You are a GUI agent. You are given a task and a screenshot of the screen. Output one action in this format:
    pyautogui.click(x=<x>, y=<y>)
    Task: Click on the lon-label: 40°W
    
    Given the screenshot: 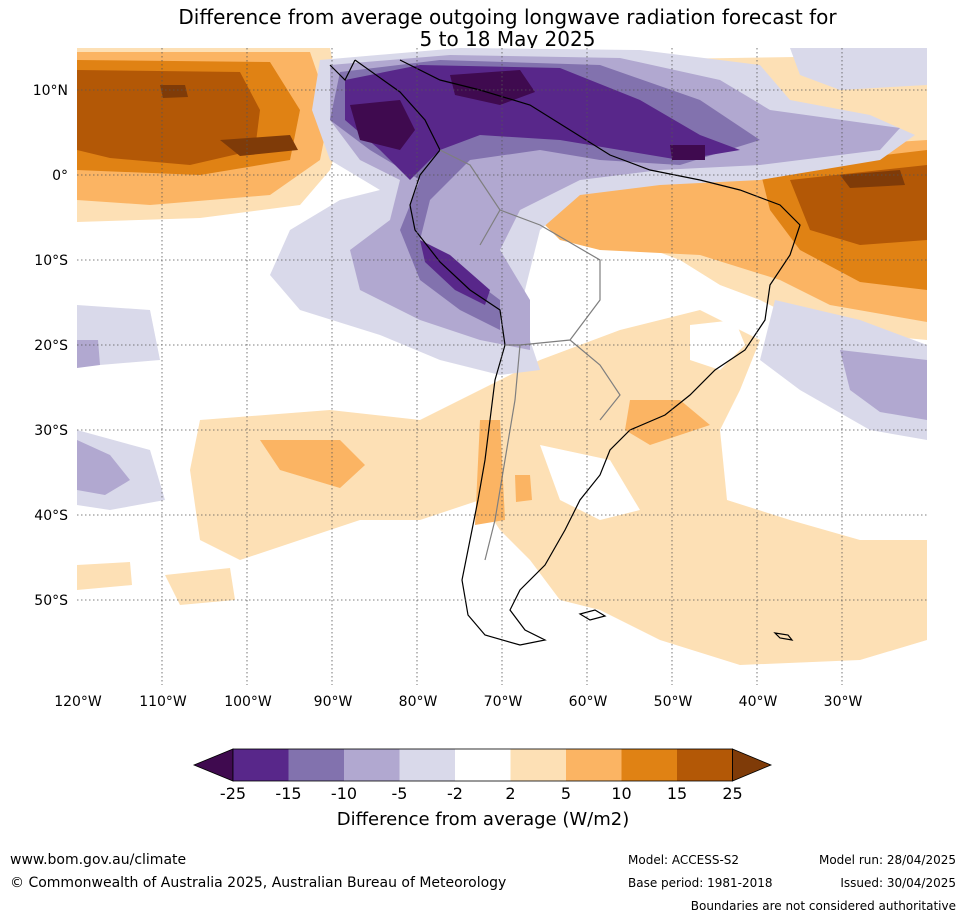 What is the action you would take?
    pyautogui.click(x=758, y=702)
    